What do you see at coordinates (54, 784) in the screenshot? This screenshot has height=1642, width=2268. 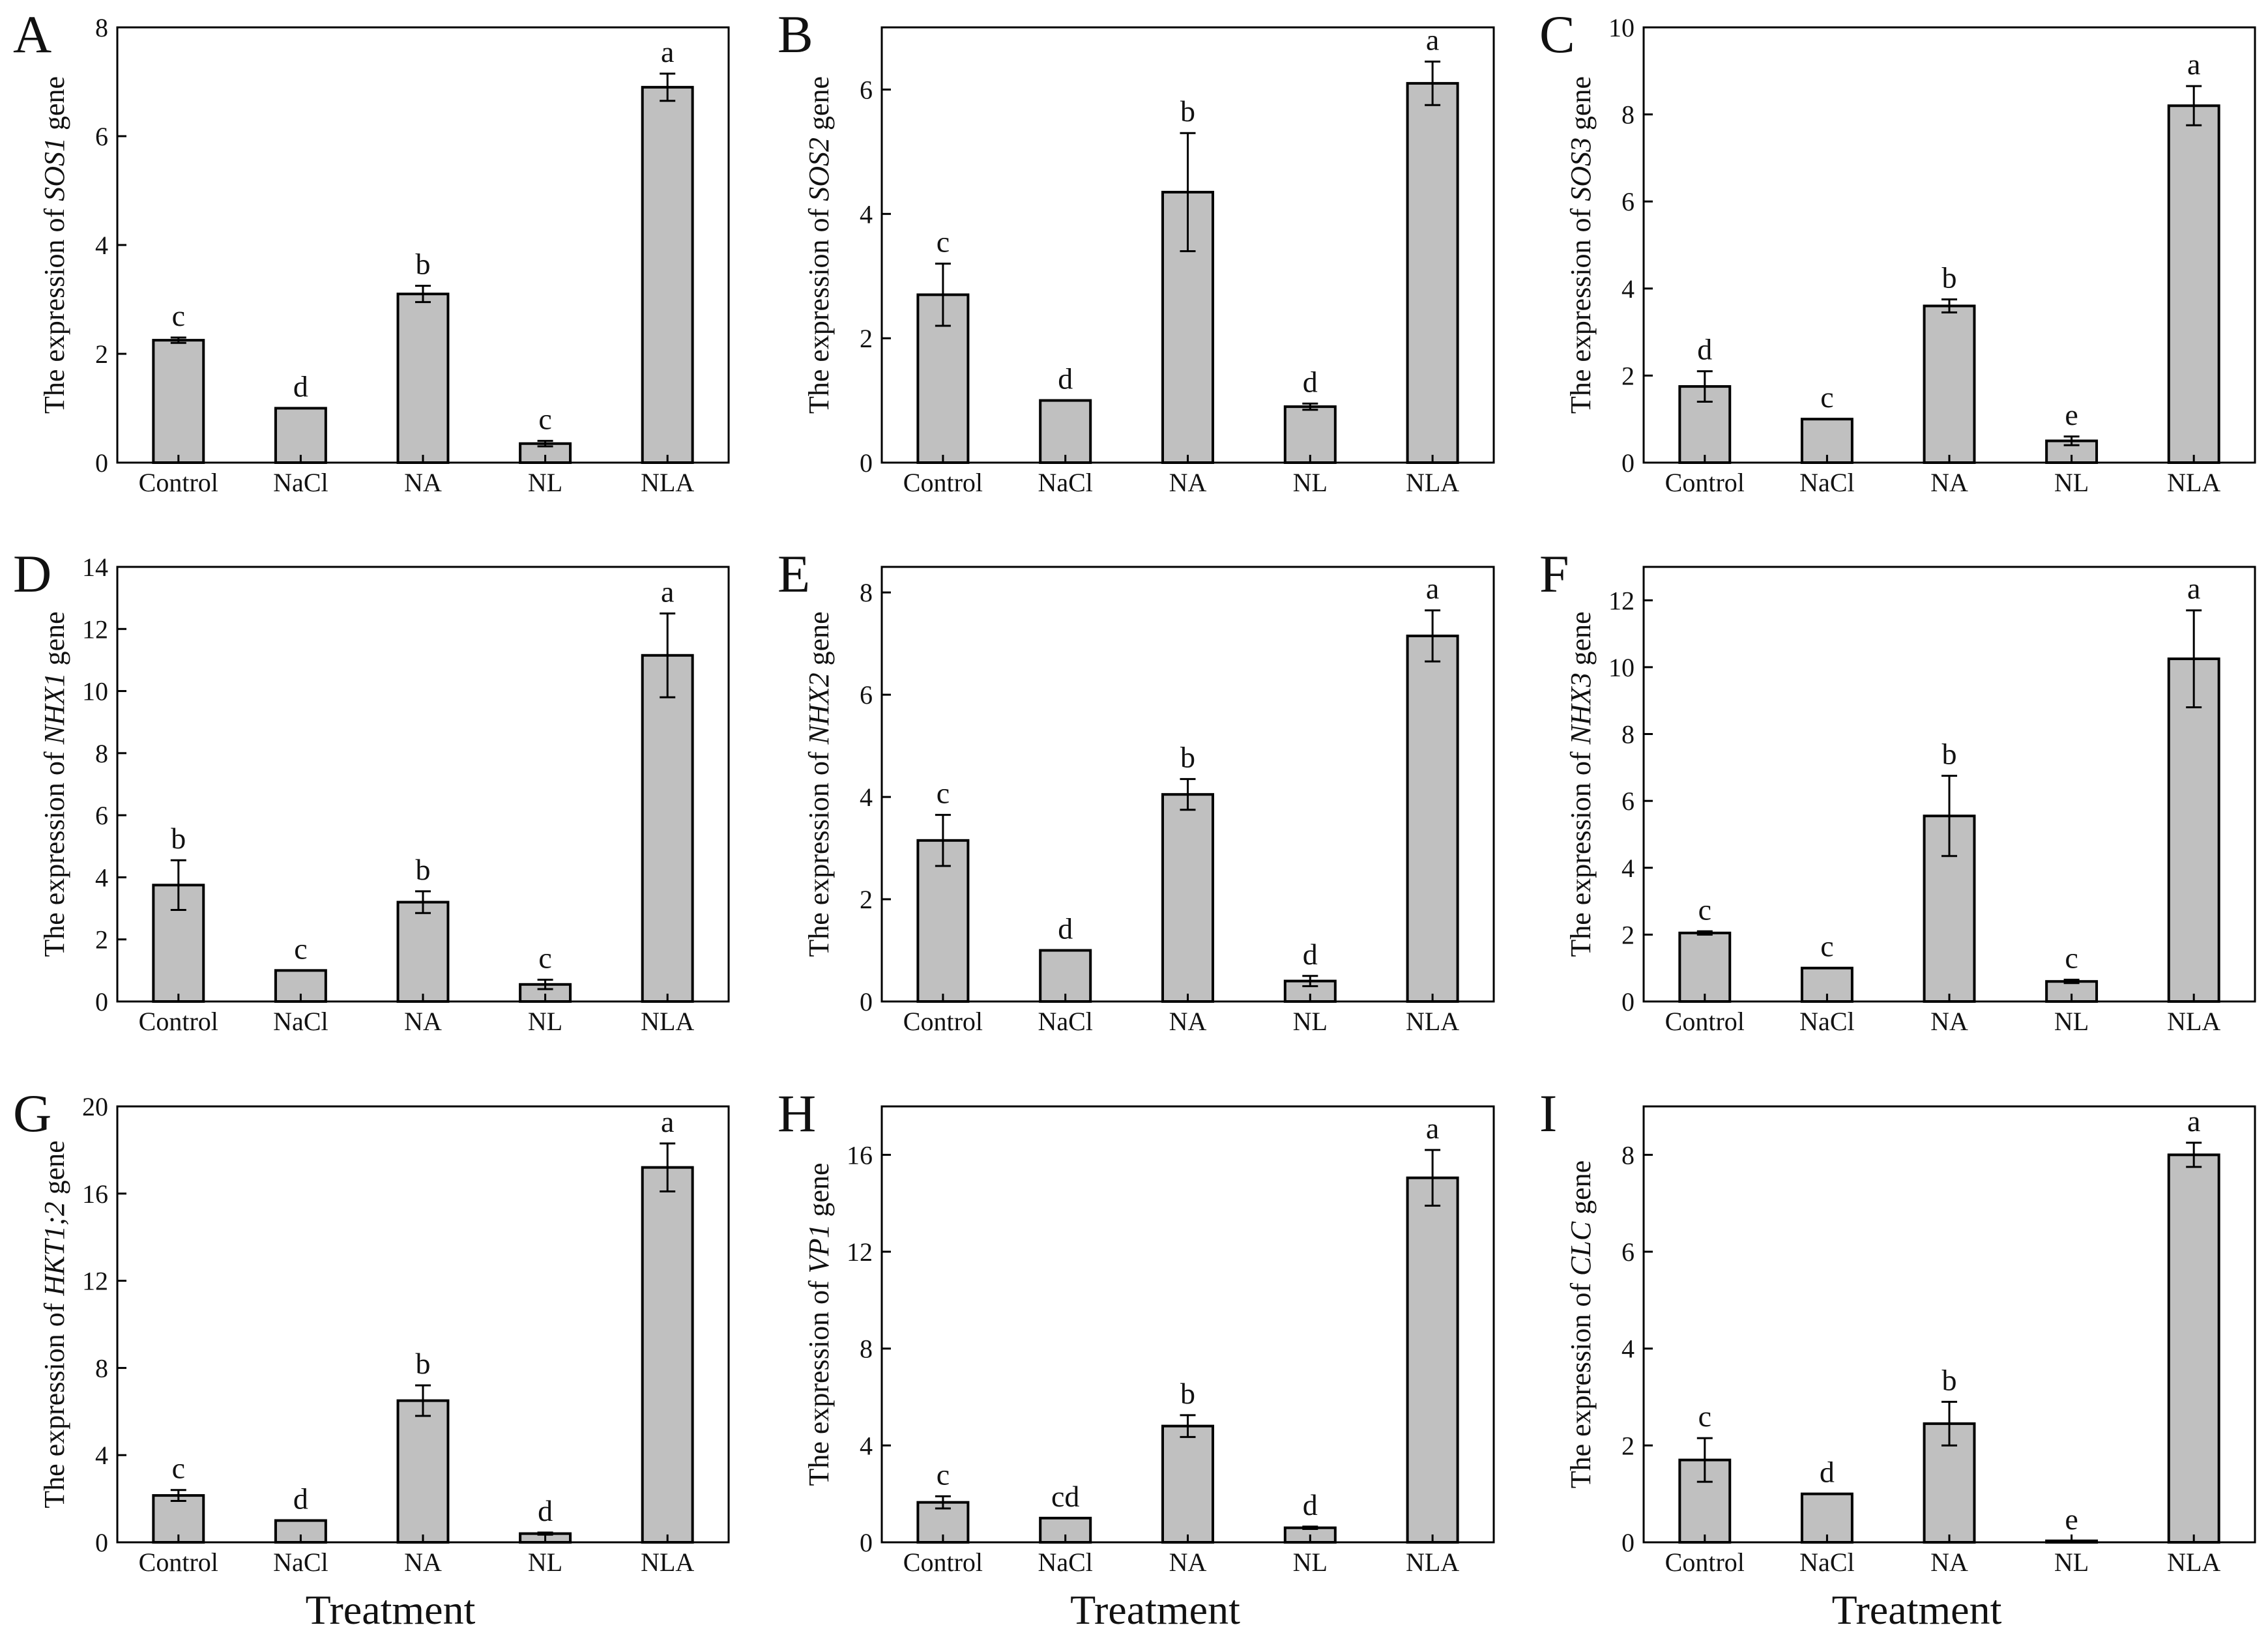 I see `y-axis-label: The expression of NHX1 gene` at bounding box center [54, 784].